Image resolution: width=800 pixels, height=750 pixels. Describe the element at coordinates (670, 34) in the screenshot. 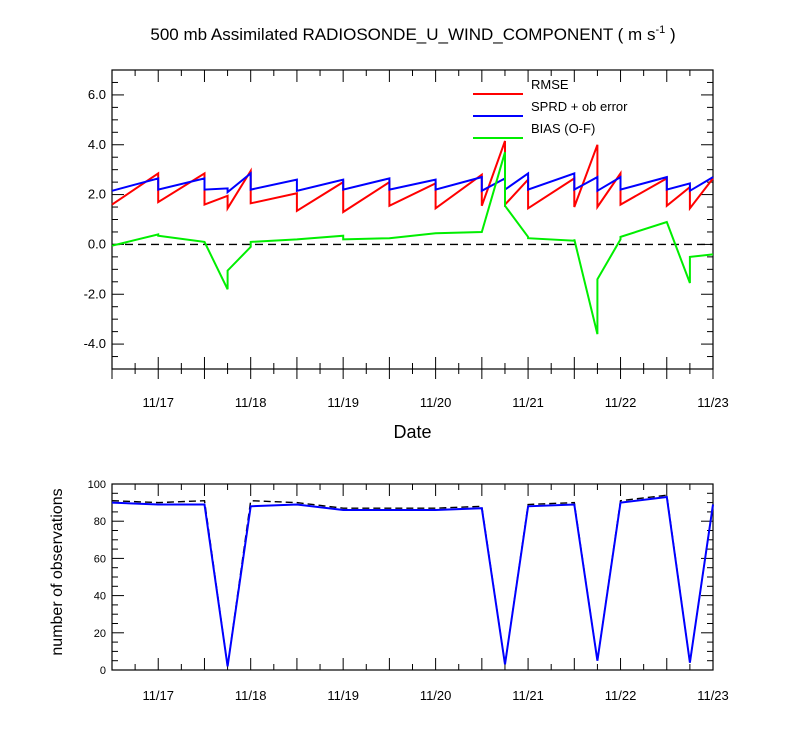

I see `figure-title-close: )` at that location.